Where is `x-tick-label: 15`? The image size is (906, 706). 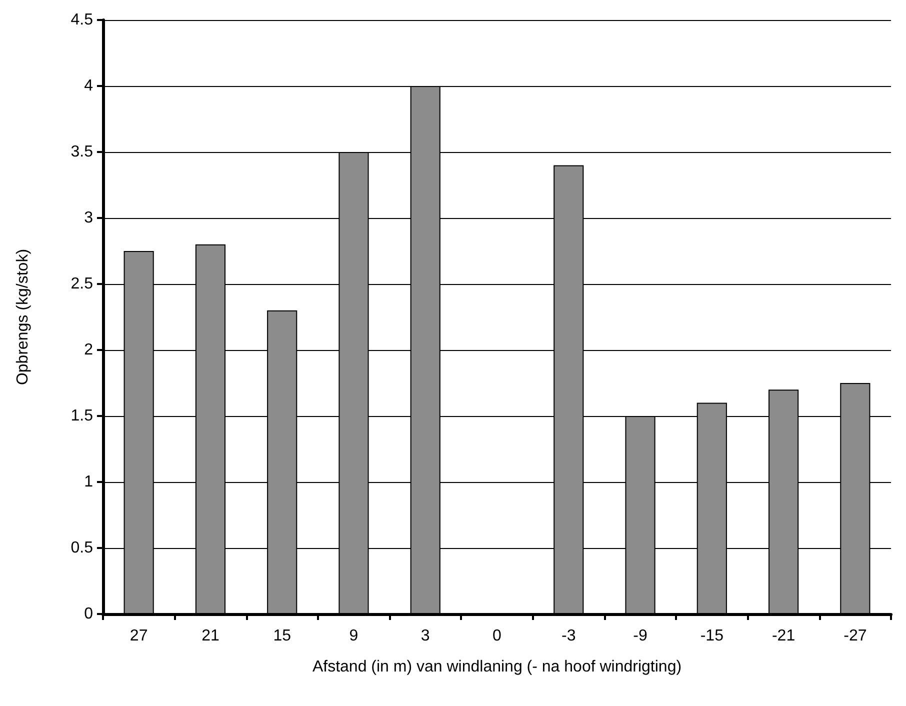 x-tick-label: 15 is located at coordinates (282, 636).